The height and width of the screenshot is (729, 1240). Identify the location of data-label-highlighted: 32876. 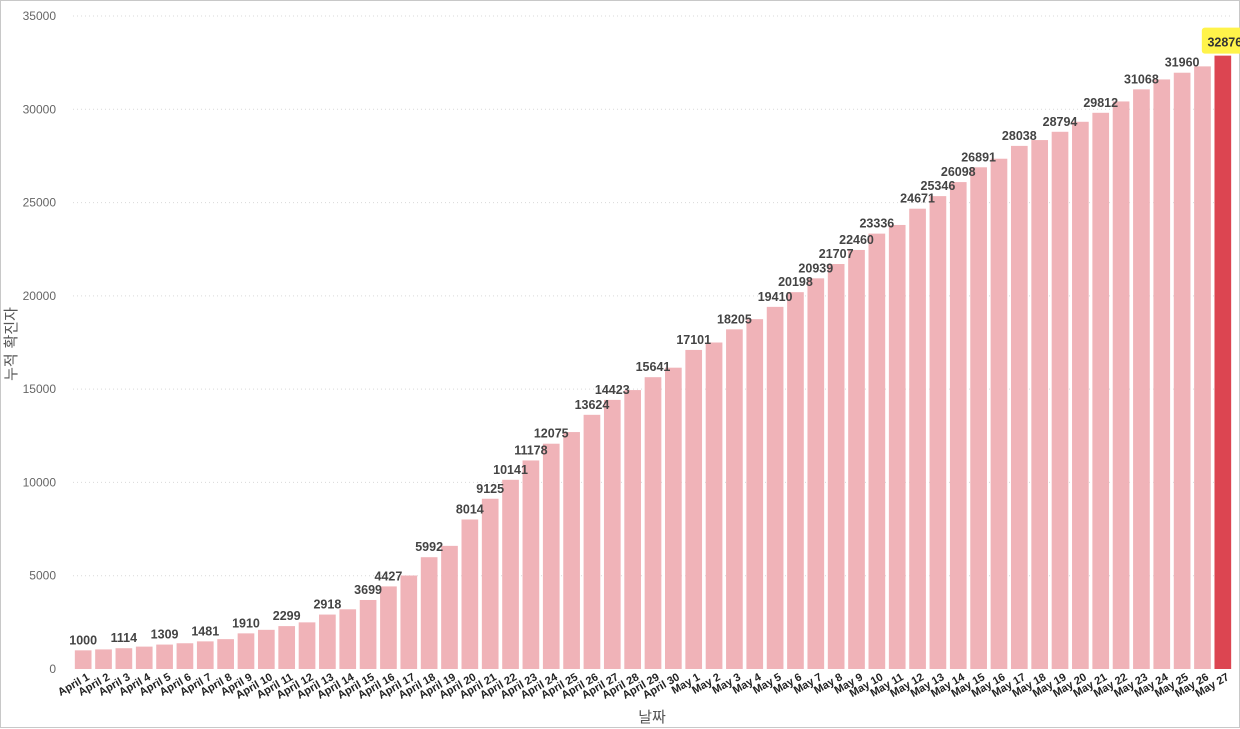
(1223, 43).